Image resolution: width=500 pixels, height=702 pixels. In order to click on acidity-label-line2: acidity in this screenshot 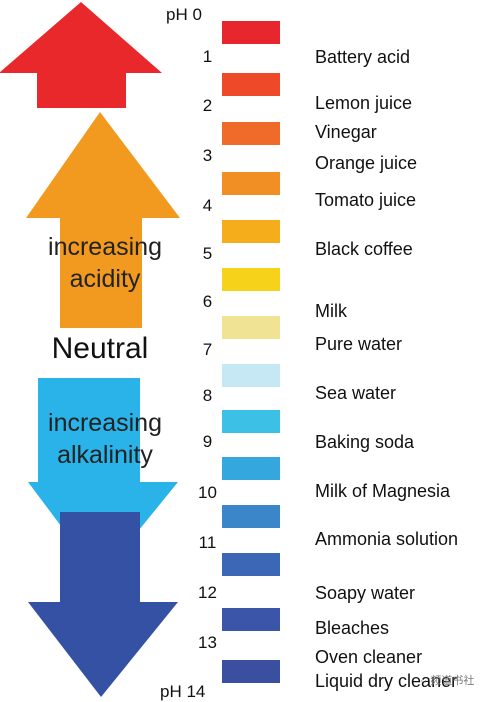, I will do `click(105, 279)`.